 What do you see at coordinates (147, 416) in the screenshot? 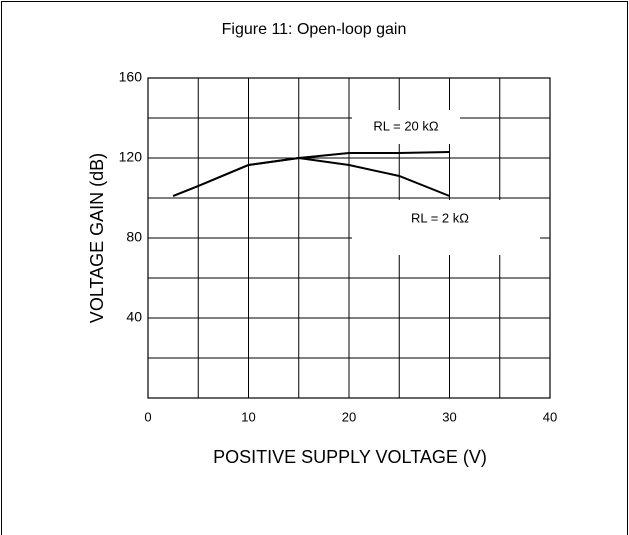
I see `x-tick-label: 0` at bounding box center [147, 416].